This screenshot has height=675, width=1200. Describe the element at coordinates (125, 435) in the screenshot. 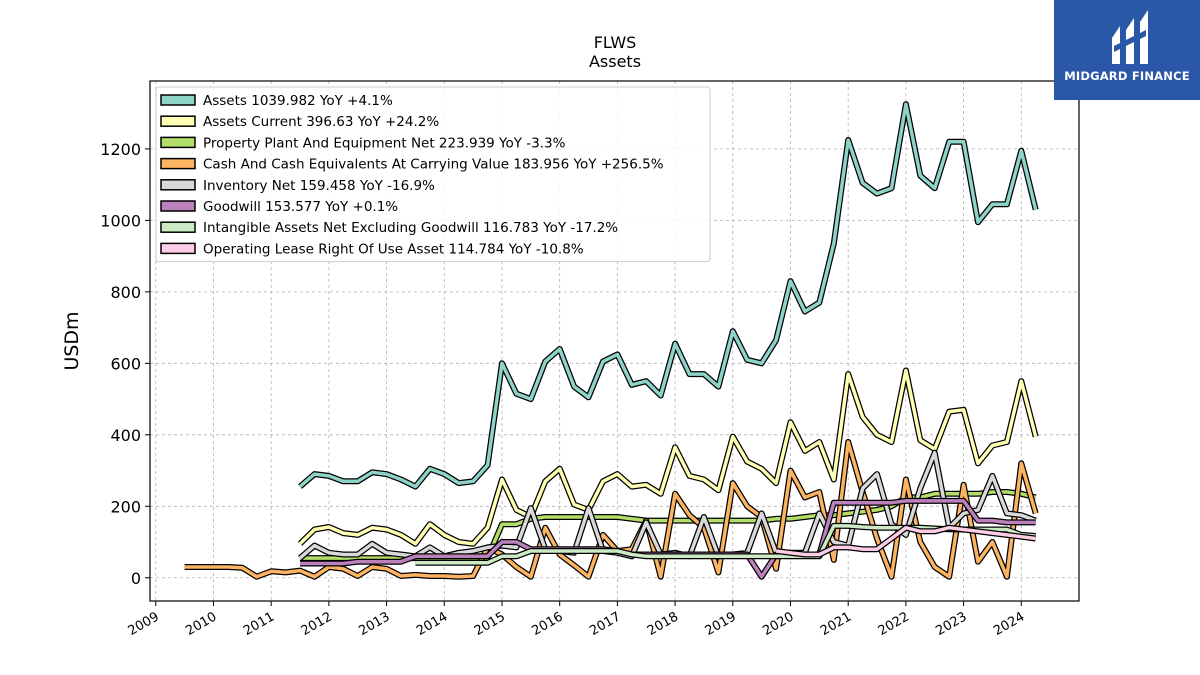

I see `y-tick-label: 400` at that location.